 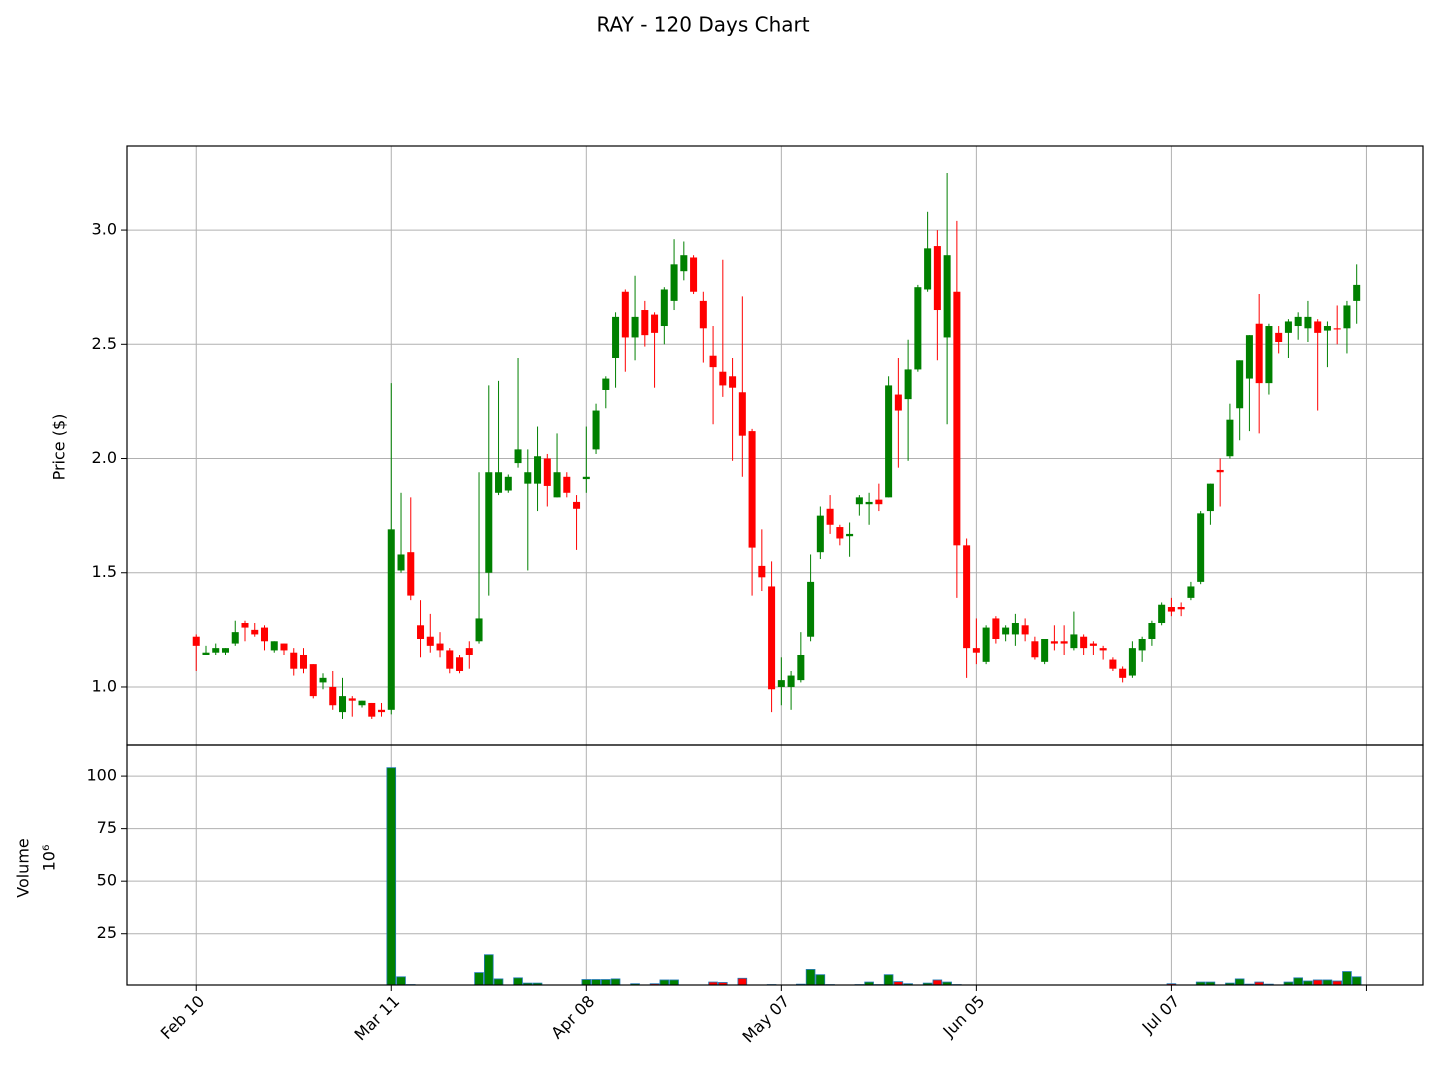 What do you see at coordinates (107, 932) in the screenshot?
I see `volume-tick-label: 25` at bounding box center [107, 932].